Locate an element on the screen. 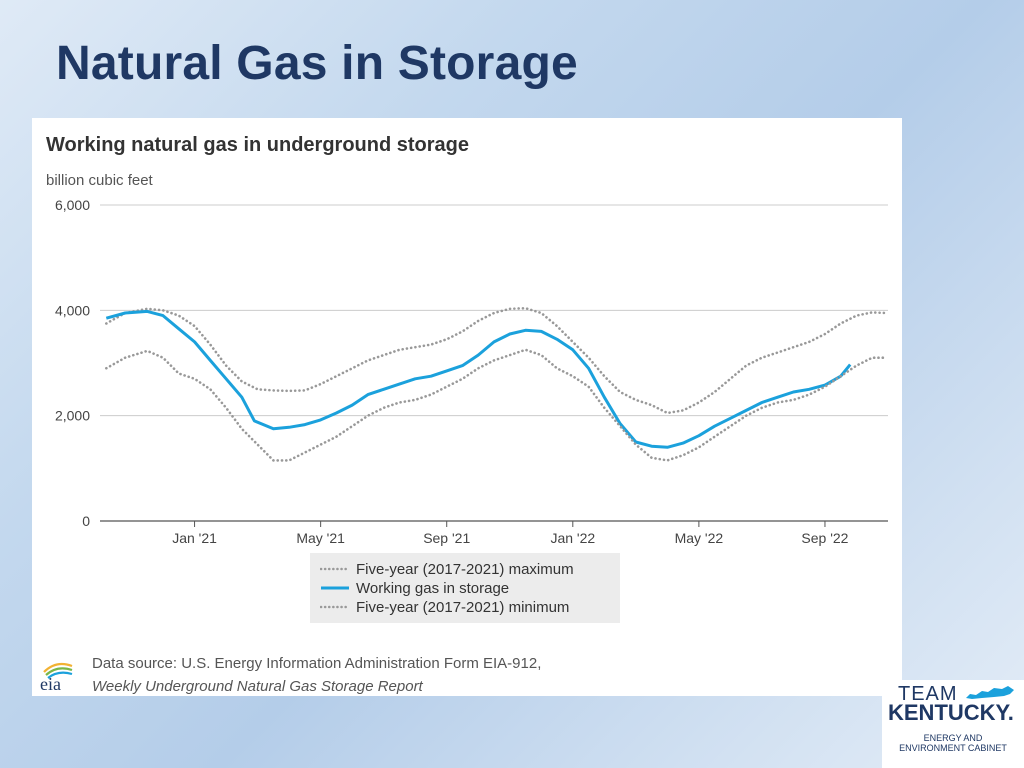  y-tick-label: 4,000 is located at coordinates (72, 310).